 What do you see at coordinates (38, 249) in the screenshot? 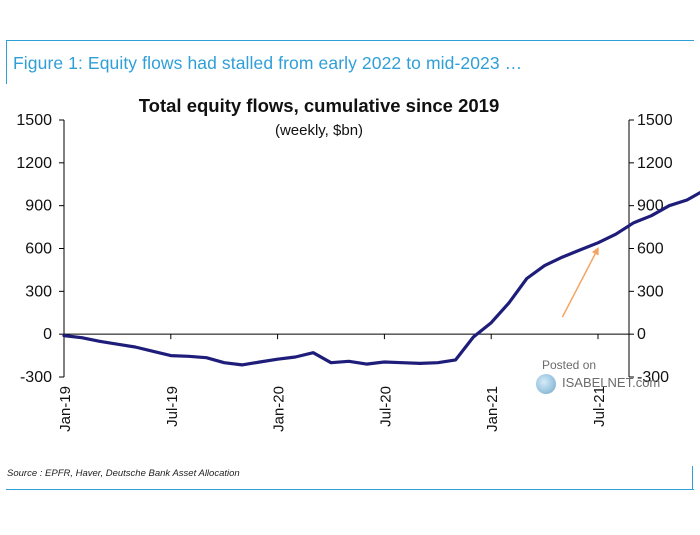
I see `y-tick-label-left: 600` at bounding box center [38, 249].